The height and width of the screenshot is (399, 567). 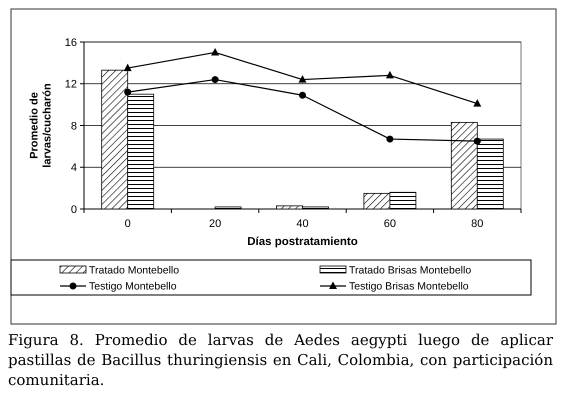 I want to click on x-tick-label: 80, so click(x=477, y=224).